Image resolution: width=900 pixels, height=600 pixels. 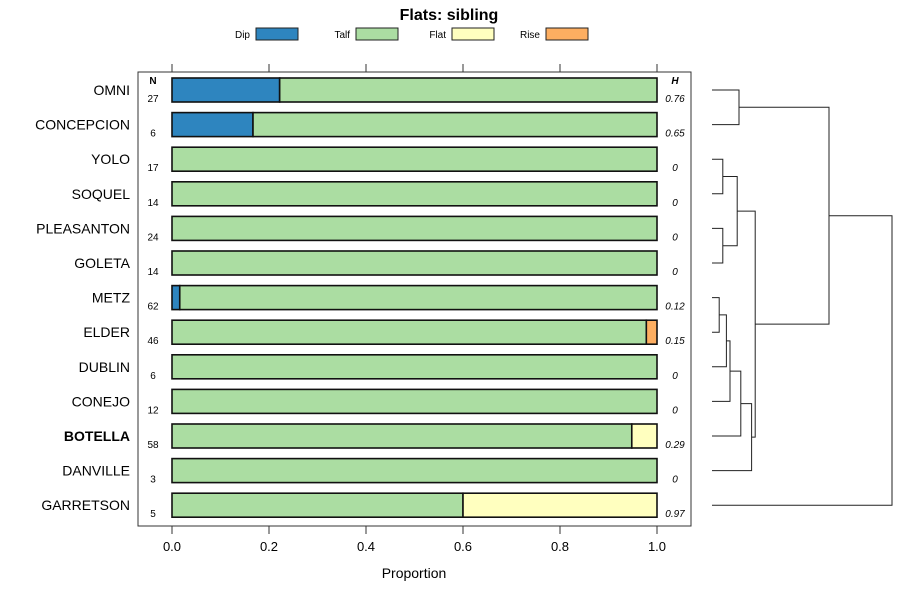 I want to click on n-value: 27, so click(x=153, y=99).